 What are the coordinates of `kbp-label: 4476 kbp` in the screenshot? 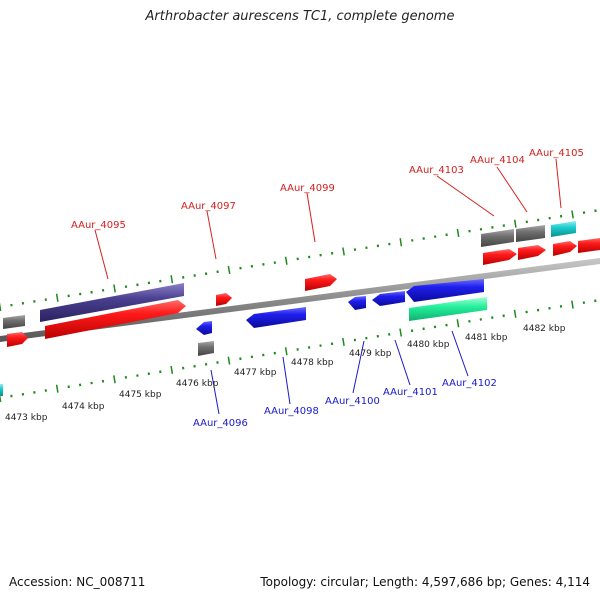 It's located at (197, 384).